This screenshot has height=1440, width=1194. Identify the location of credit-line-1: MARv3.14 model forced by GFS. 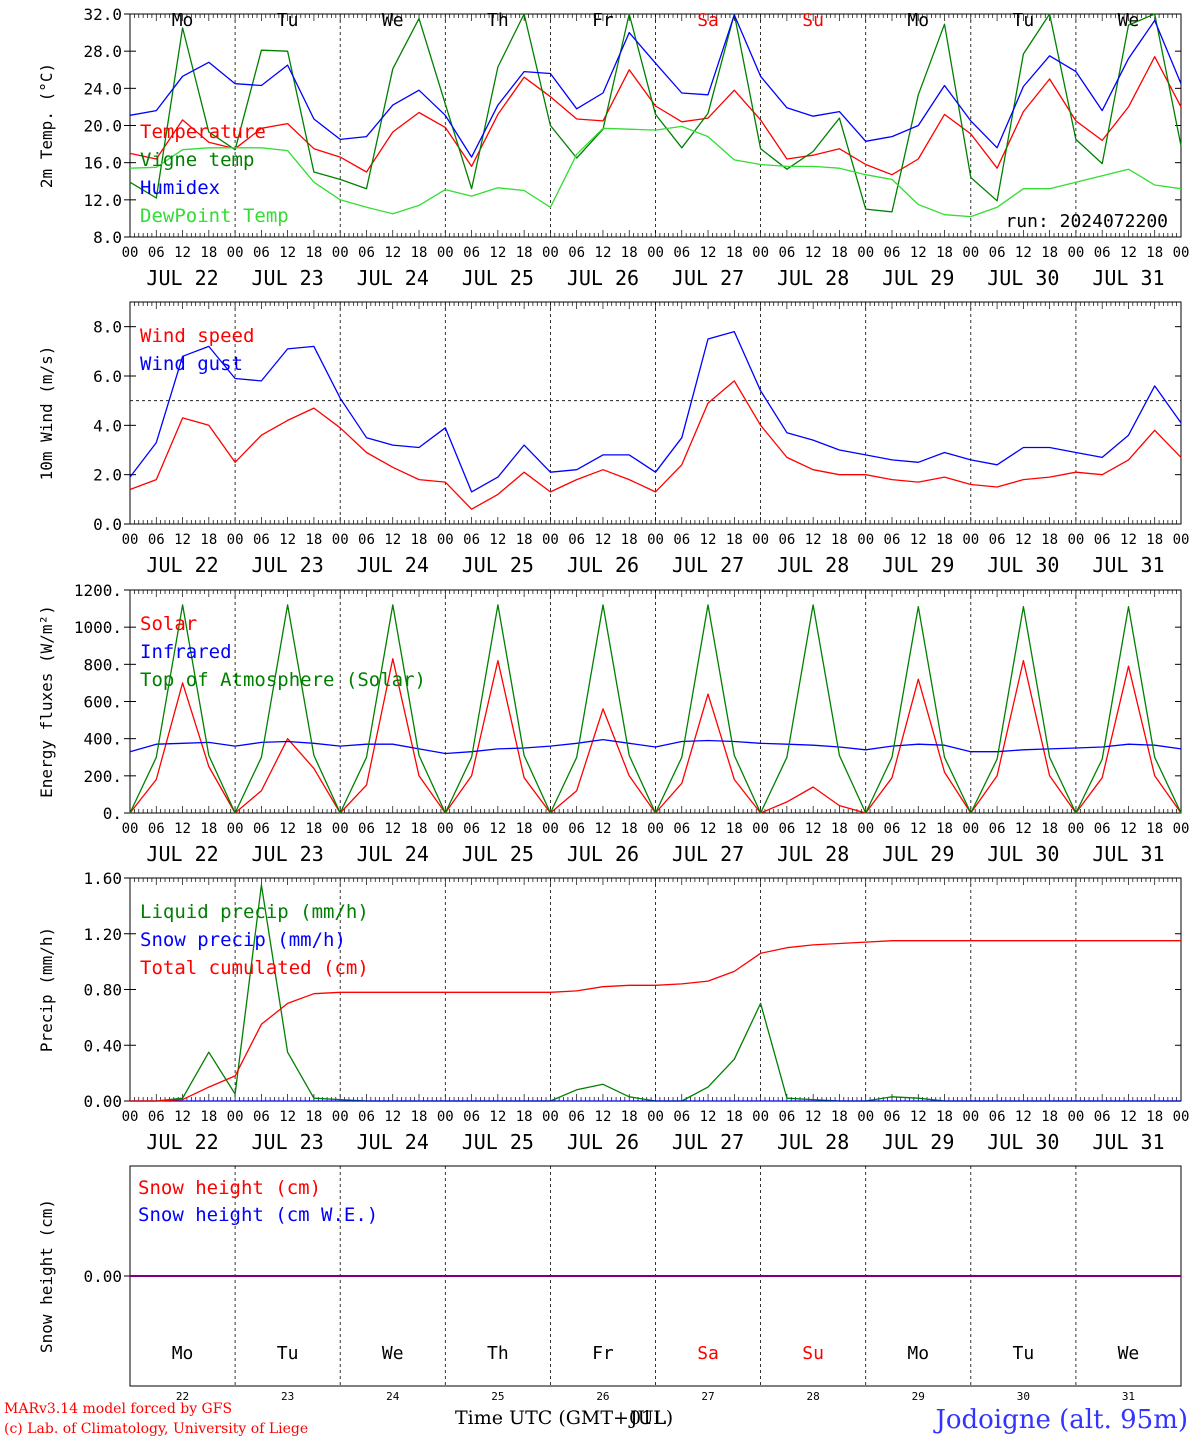
(118, 1409).